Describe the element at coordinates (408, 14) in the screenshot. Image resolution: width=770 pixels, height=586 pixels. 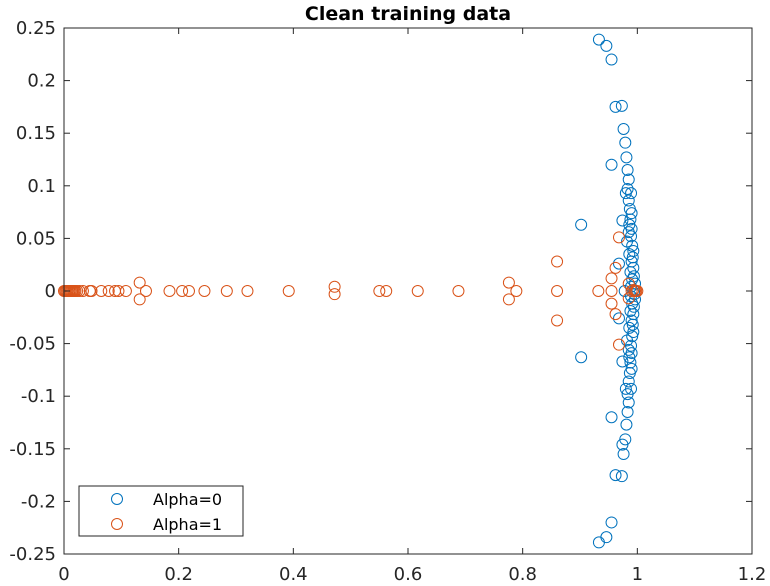
I see `chart-title: Clean training data` at that location.